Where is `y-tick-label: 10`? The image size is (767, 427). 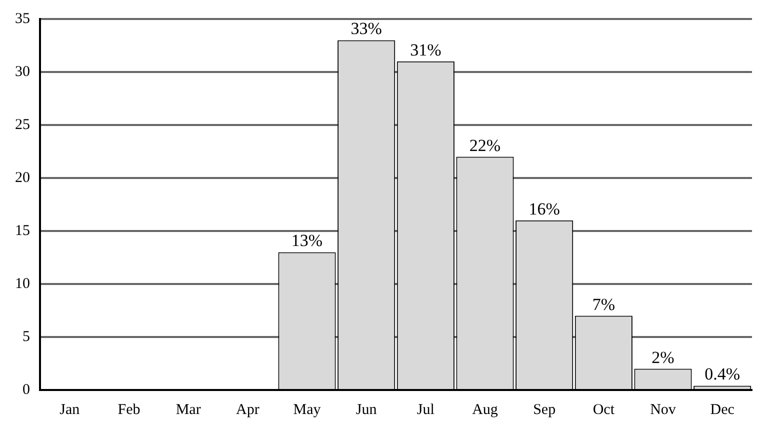 y-tick-label: 10 is located at coordinates (22, 284).